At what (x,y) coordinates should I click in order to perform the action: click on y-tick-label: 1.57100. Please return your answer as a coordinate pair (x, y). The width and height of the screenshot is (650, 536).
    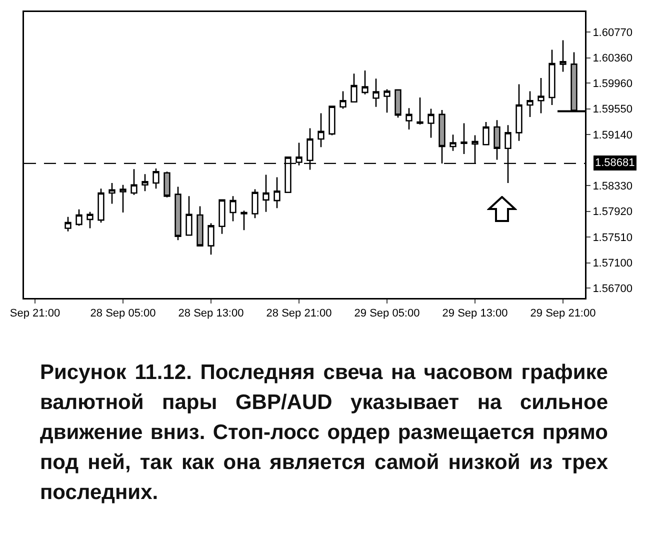
    Looking at the image, I should click on (612, 264).